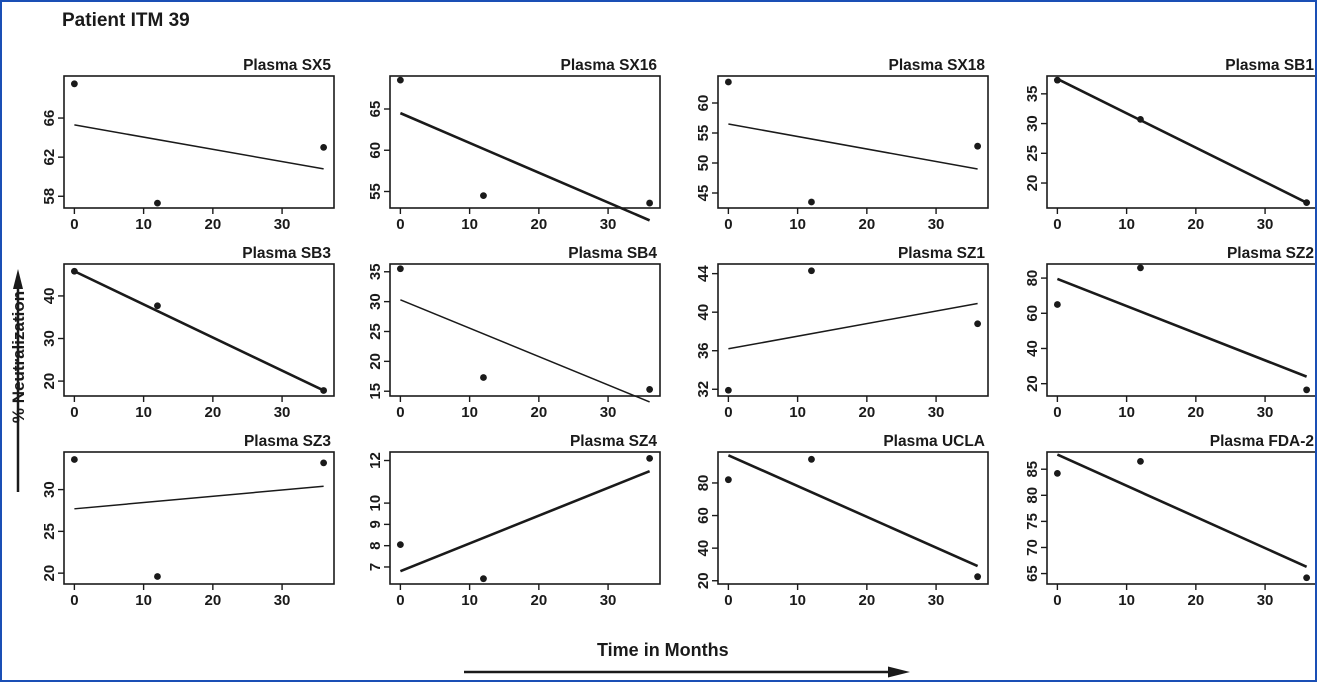  What do you see at coordinates (74, 224) in the screenshot?
I see `panel-1-xtick-label: 0` at bounding box center [74, 224].